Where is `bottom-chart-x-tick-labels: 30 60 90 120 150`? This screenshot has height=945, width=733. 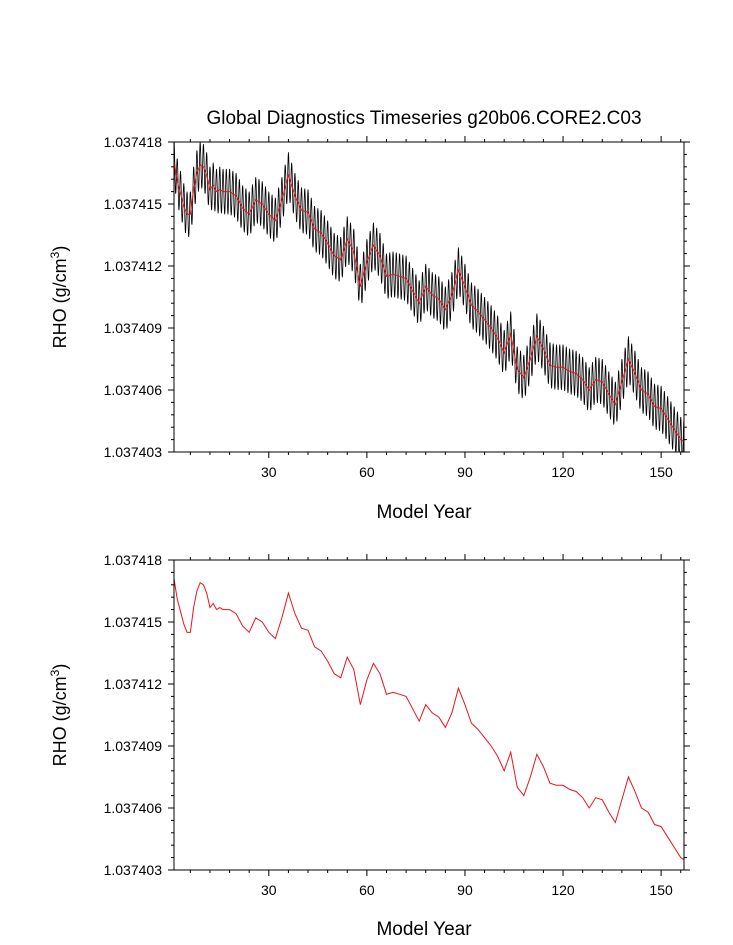 bottom-chart-x-tick-labels: 30 60 90 120 150 is located at coordinates (467, 890).